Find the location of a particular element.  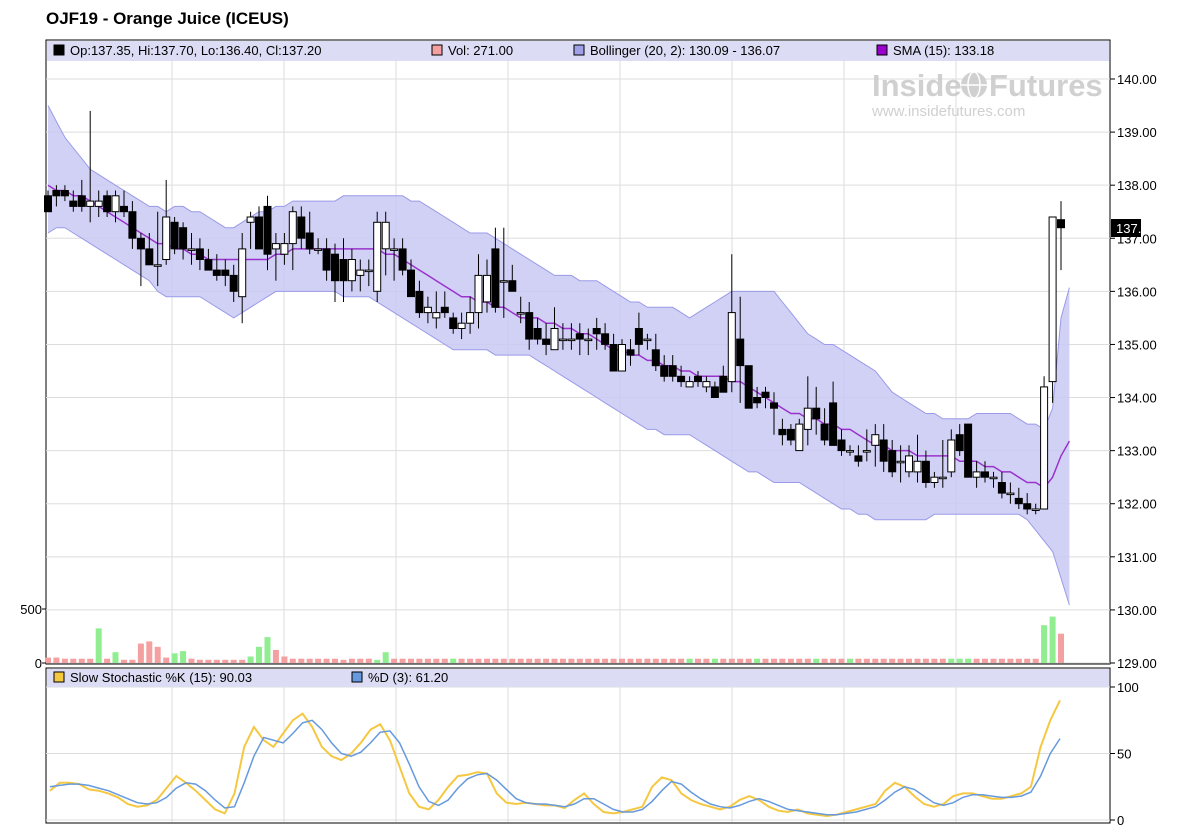

price-tick-label: 136.00 is located at coordinates (1137, 291).